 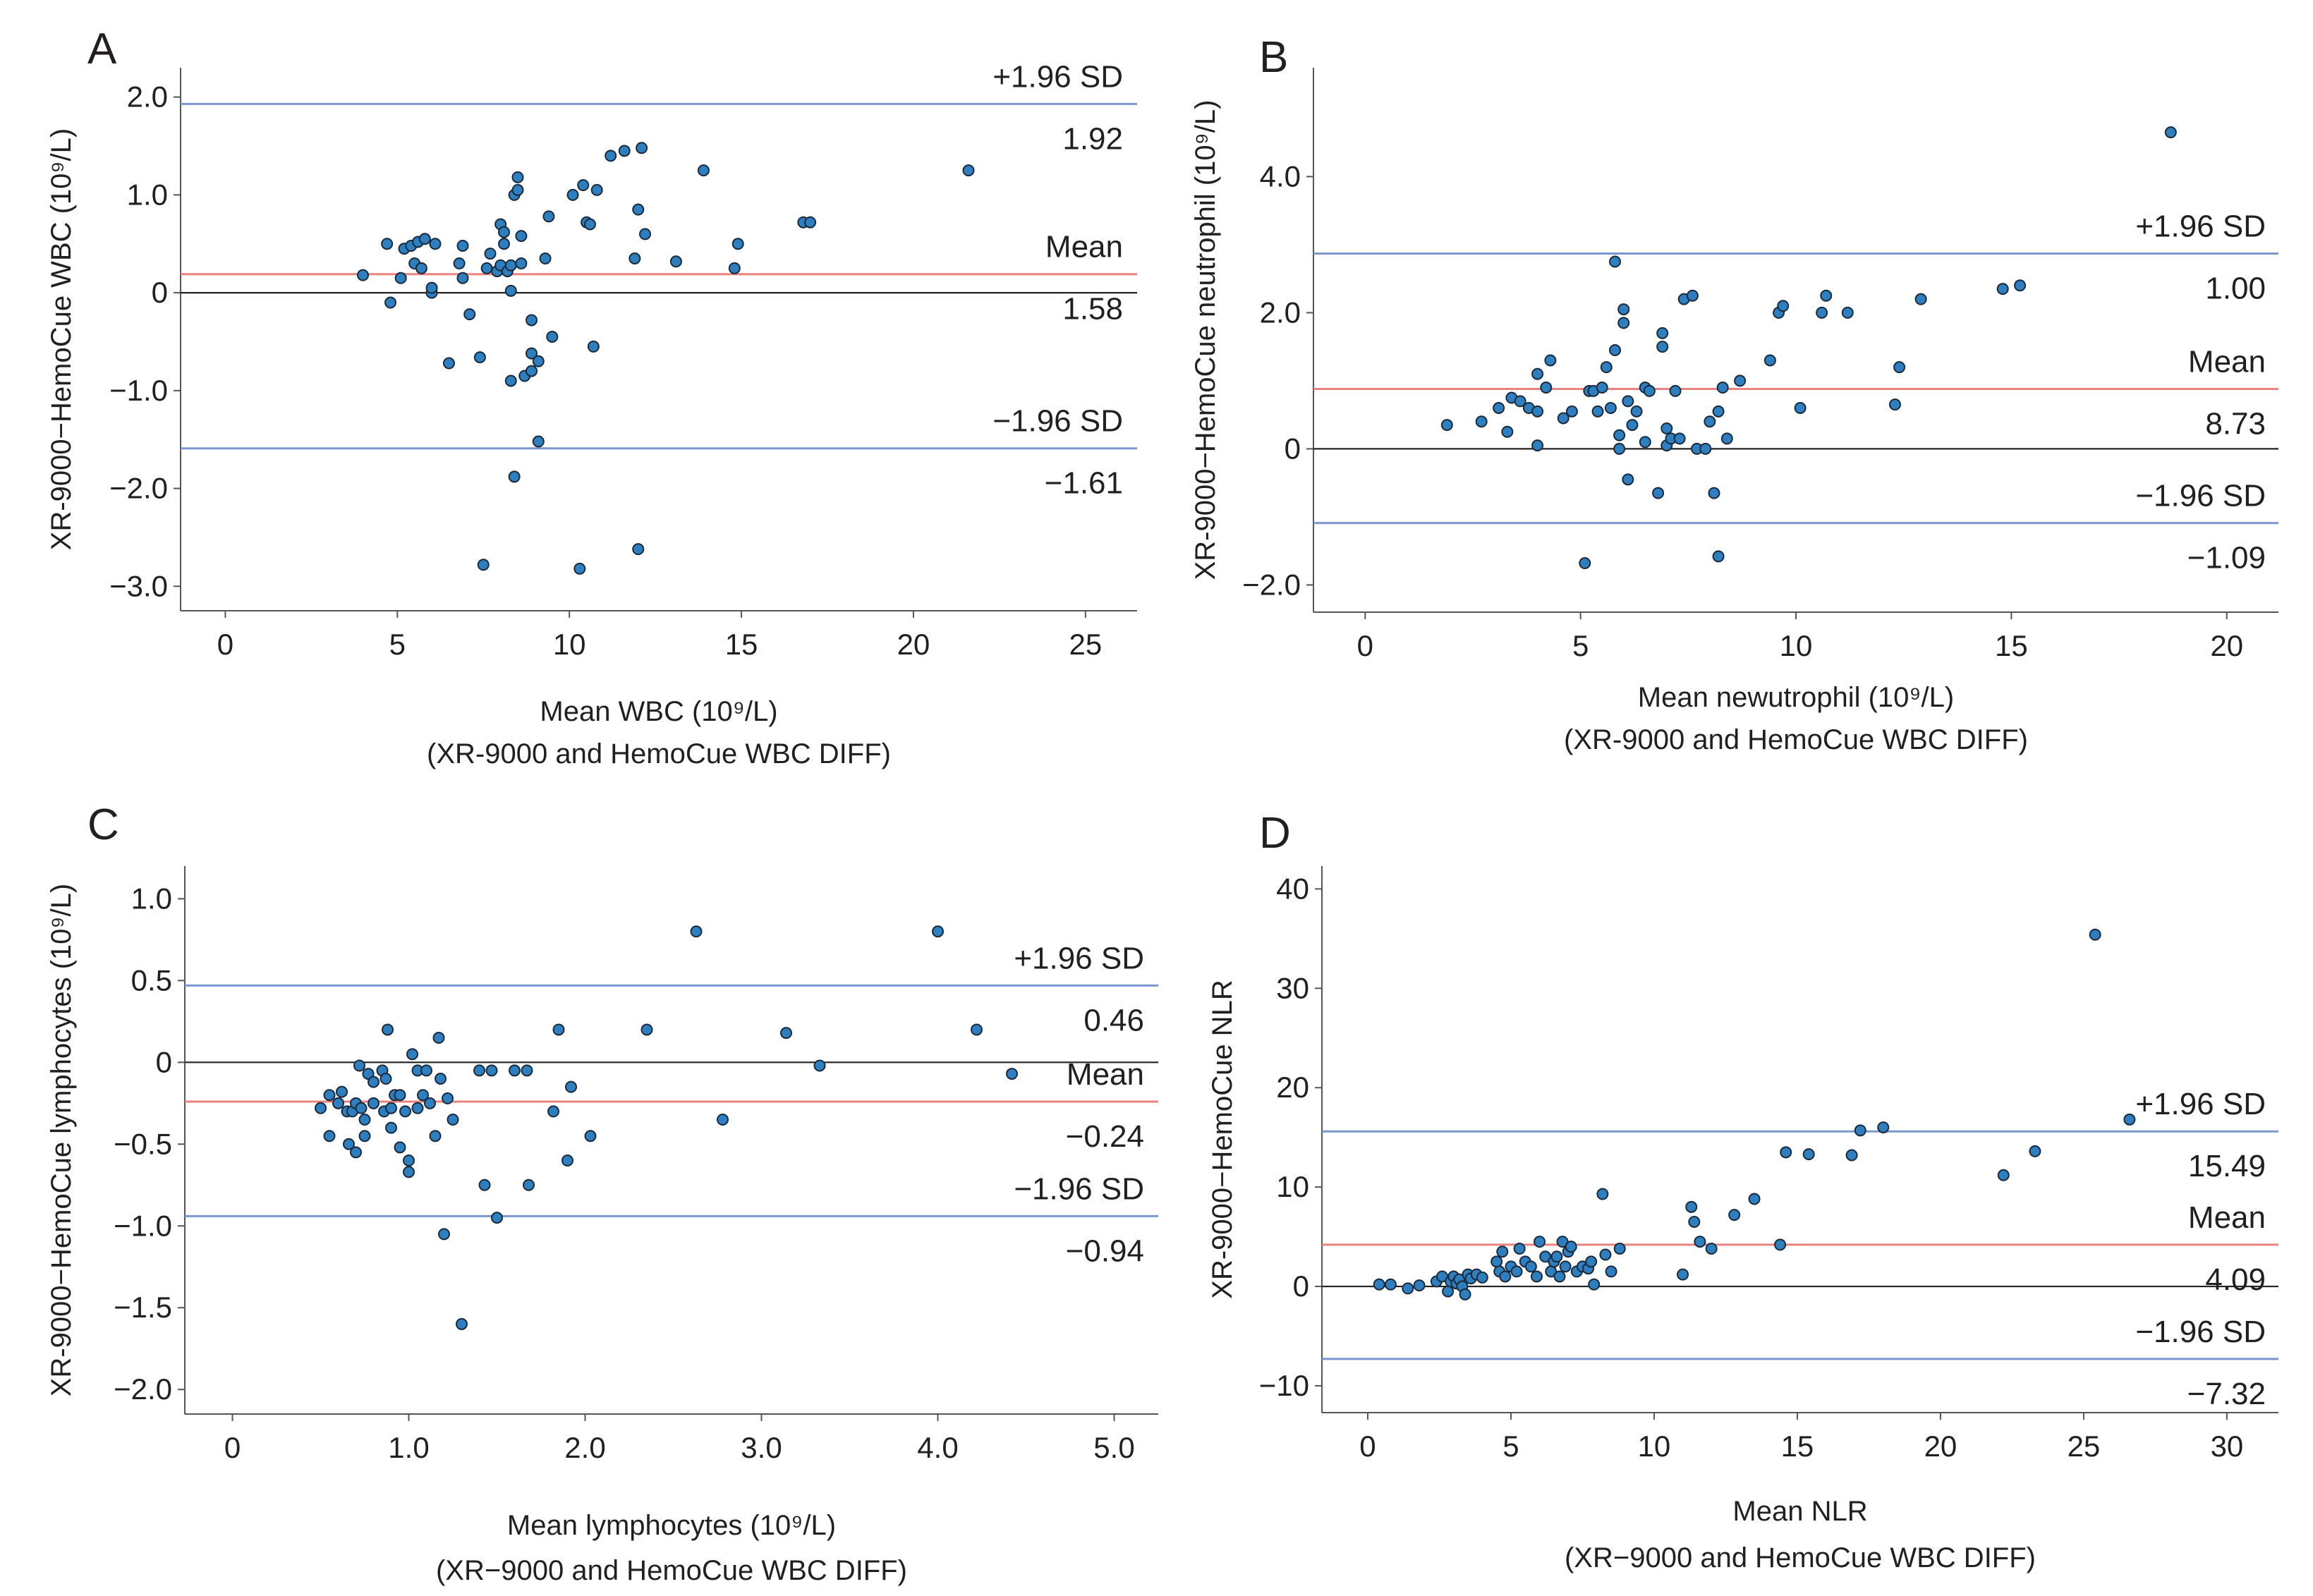 What do you see at coordinates (1057, 422) in the screenshot?
I see `panel-a-lower-label: −1.96 SD` at bounding box center [1057, 422].